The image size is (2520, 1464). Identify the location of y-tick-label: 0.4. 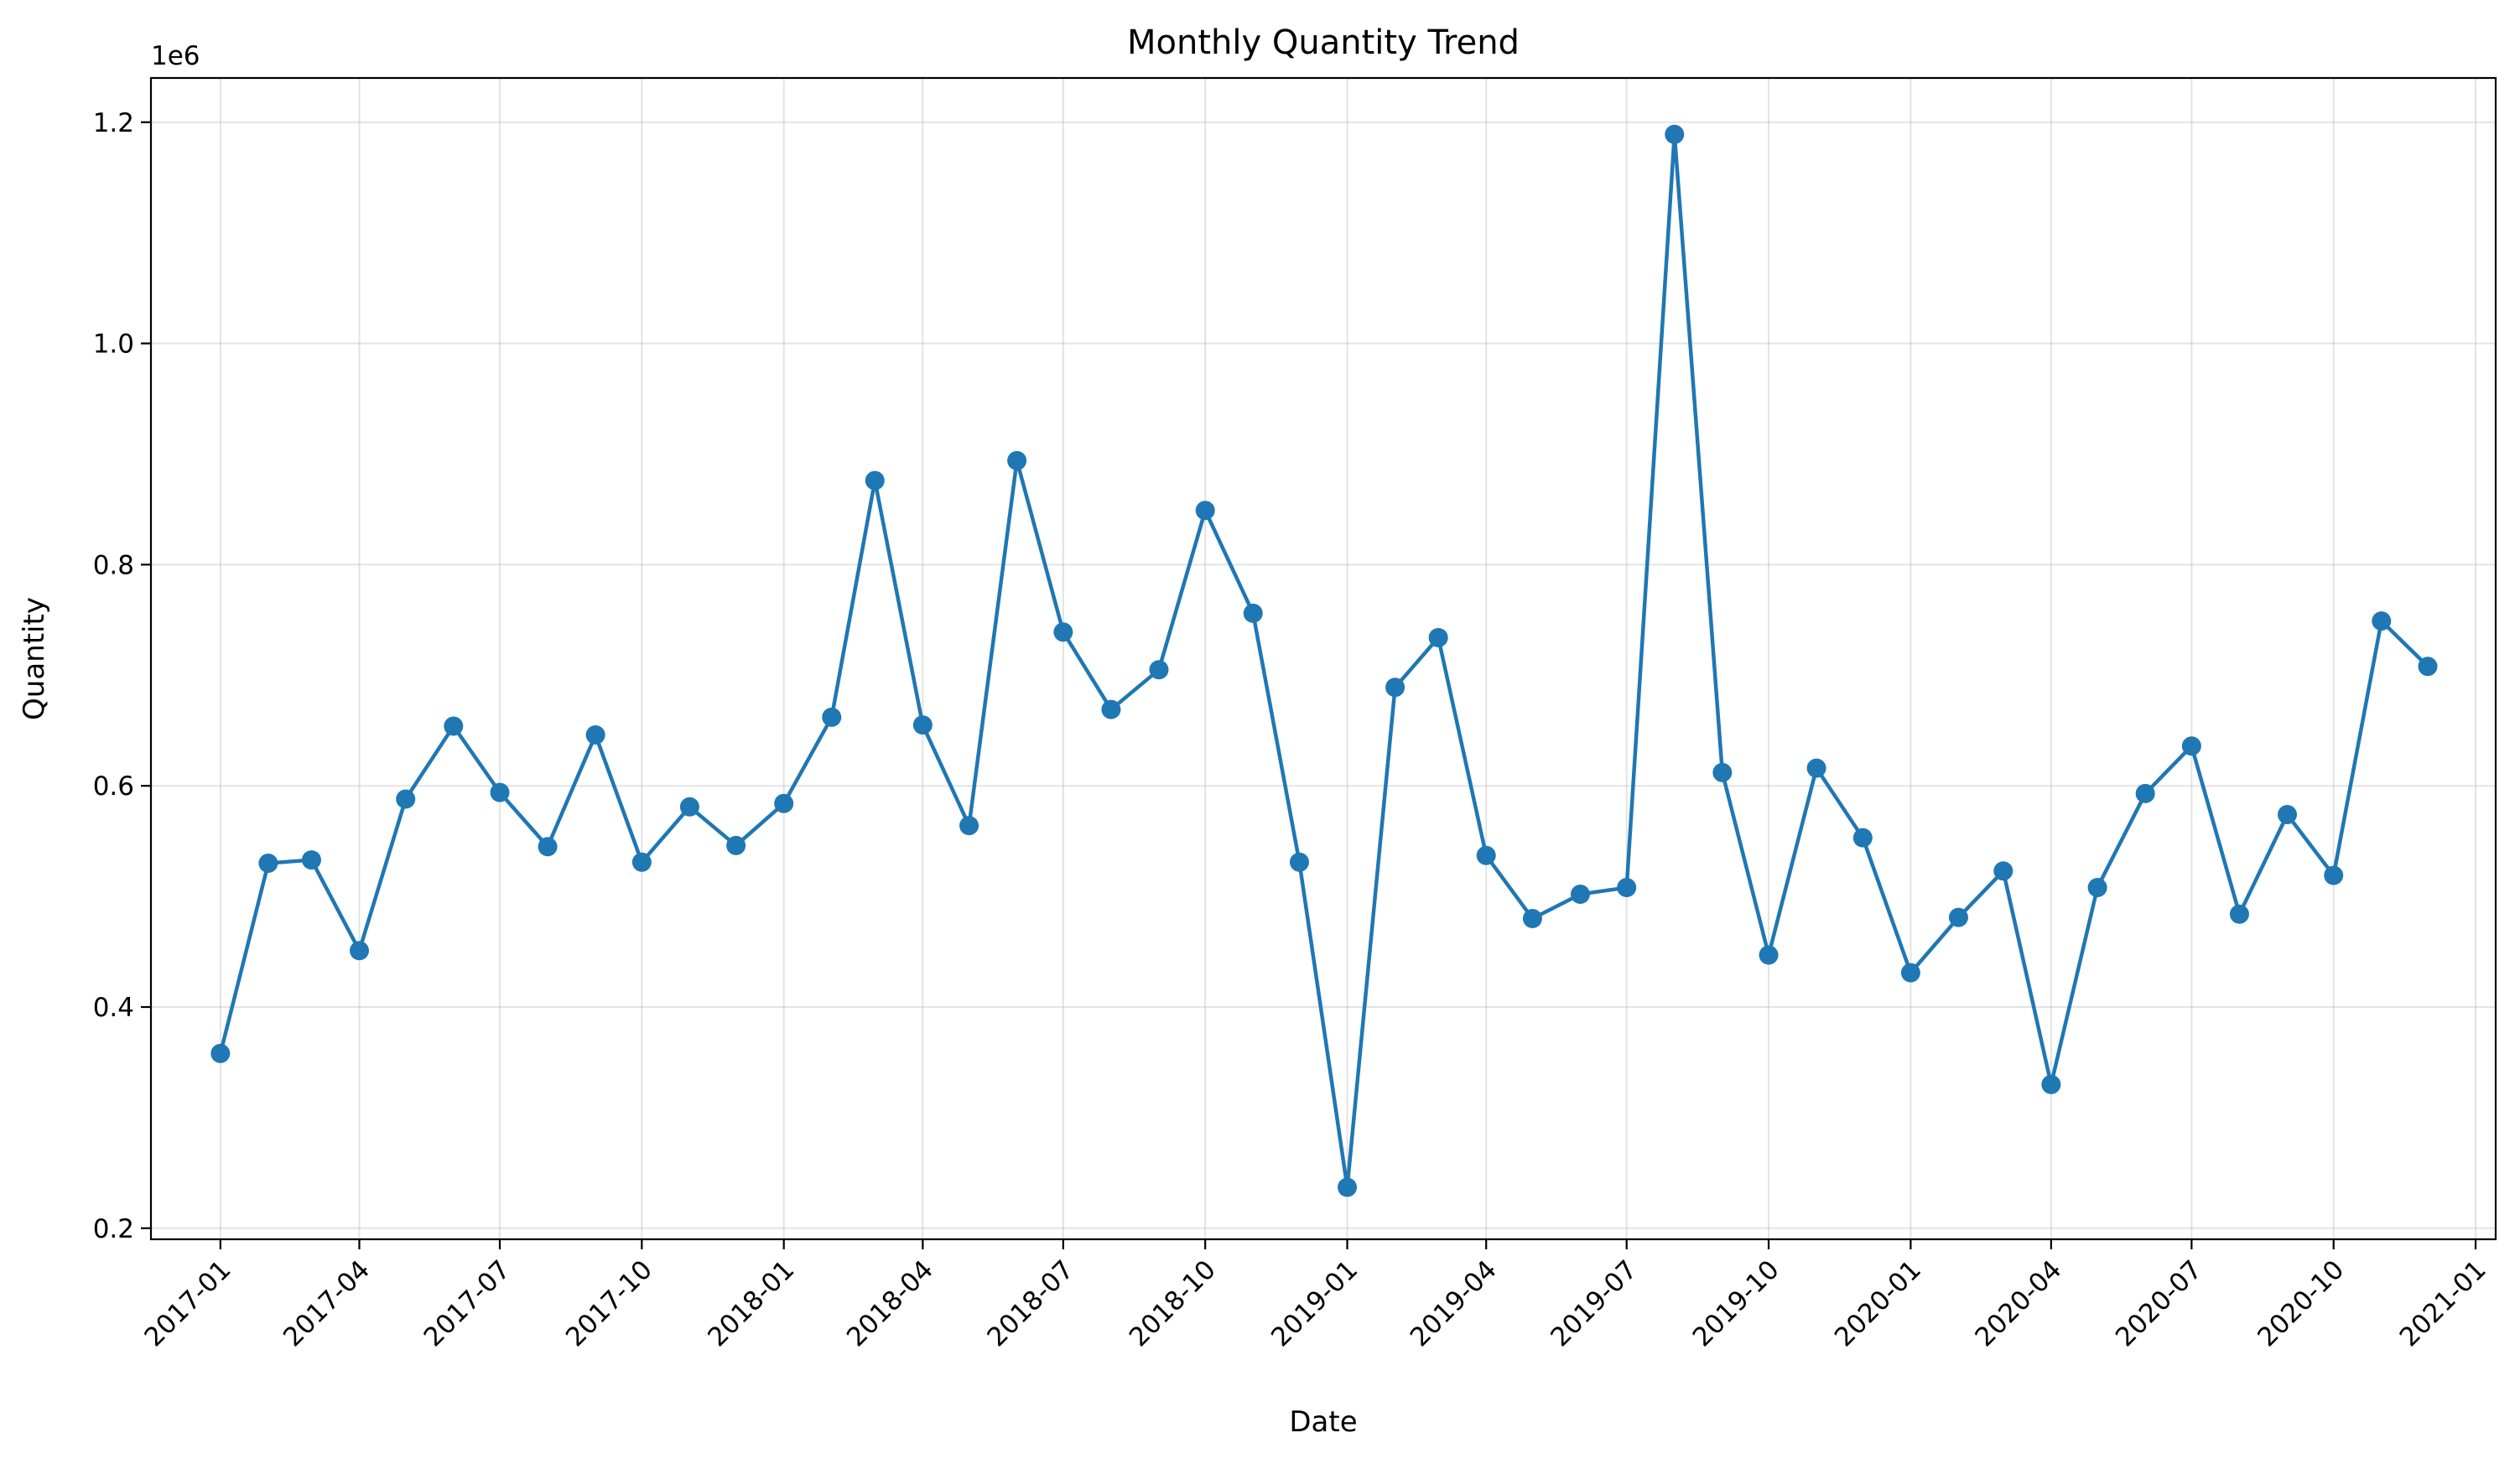
(113, 1008).